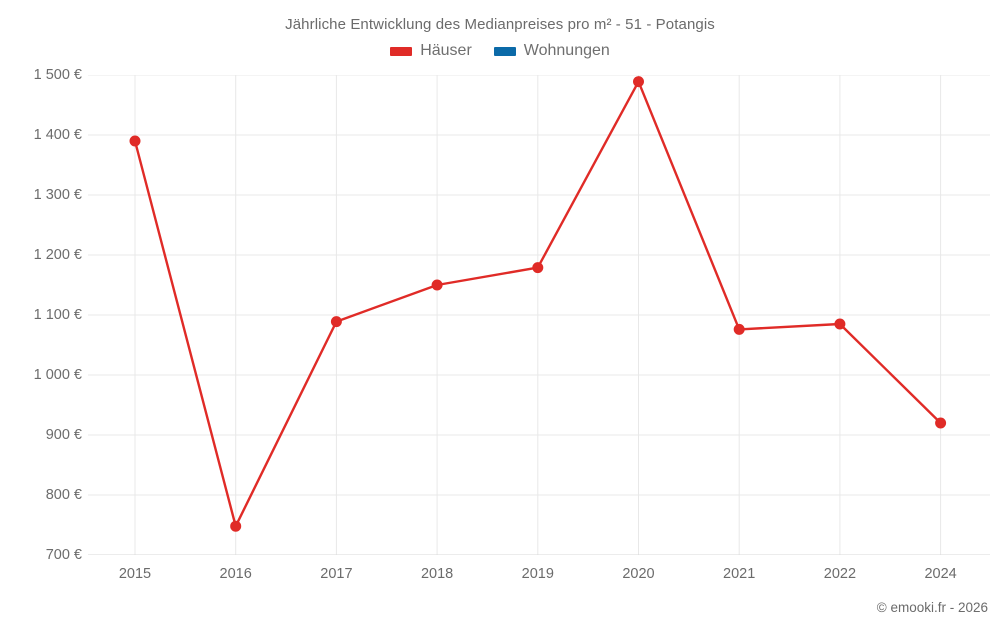 The image size is (1000, 625). What do you see at coordinates (566, 50) in the screenshot?
I see `legend-label-wohnungen: Wohnungen` at bounding box center [566, 50].